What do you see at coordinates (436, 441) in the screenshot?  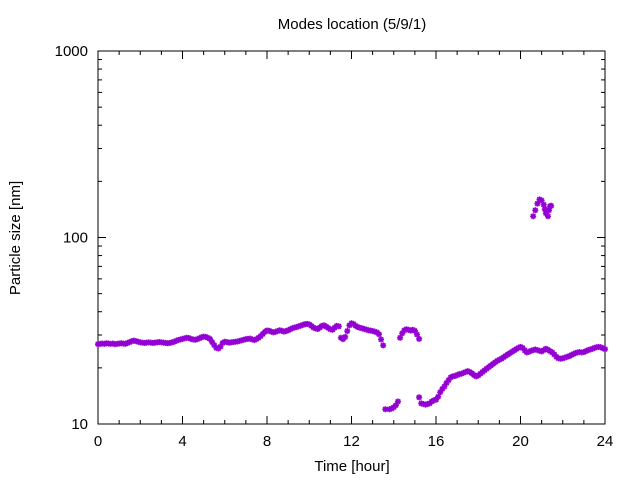 I see `x-tick-label: 16` at bounding box center [436, 441].